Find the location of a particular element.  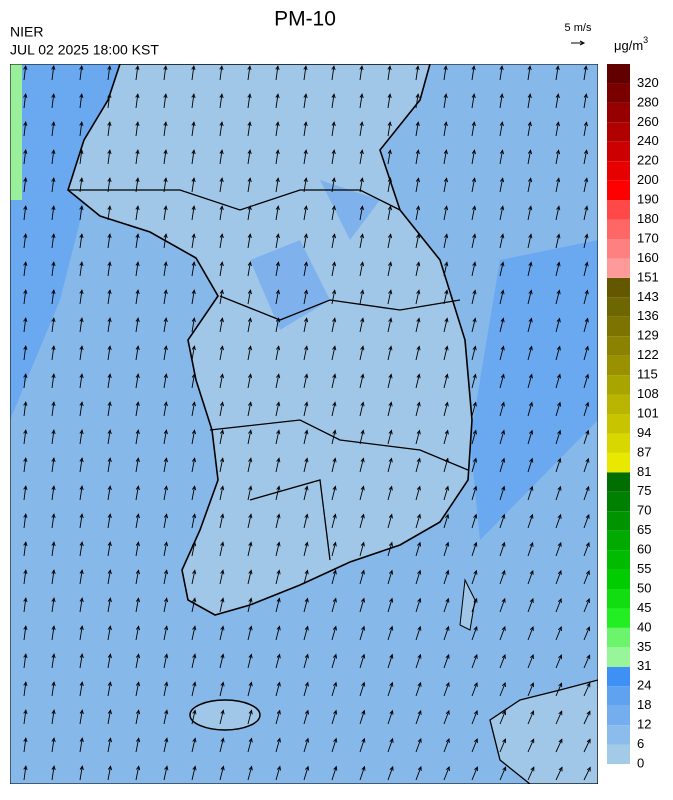

colorbar-label: 75 is located at coordinates (644, 490).